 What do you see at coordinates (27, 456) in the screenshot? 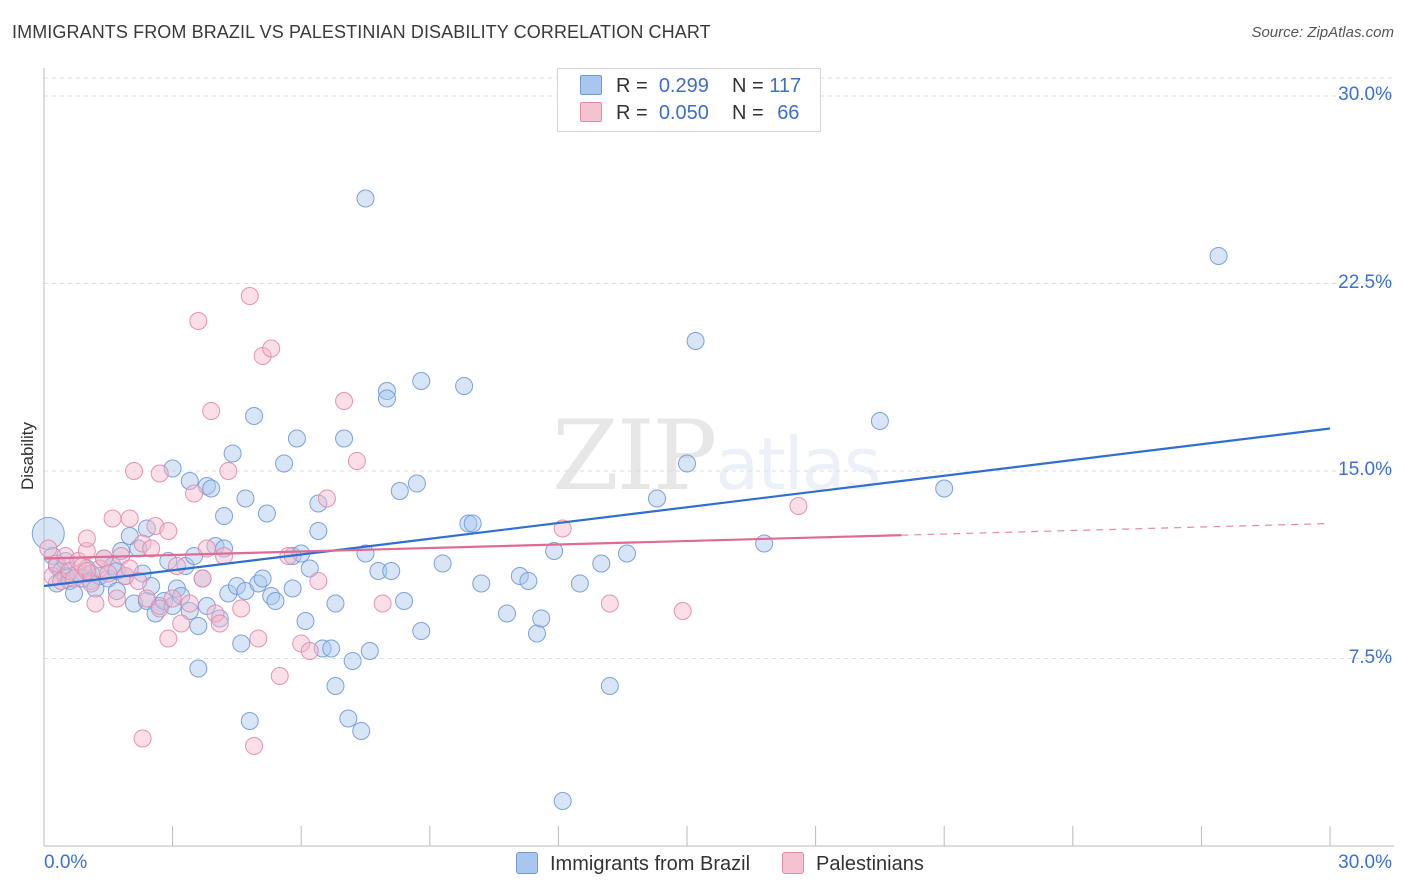
I see `y-axis-label: Disability` at bounding box center [27, 456].